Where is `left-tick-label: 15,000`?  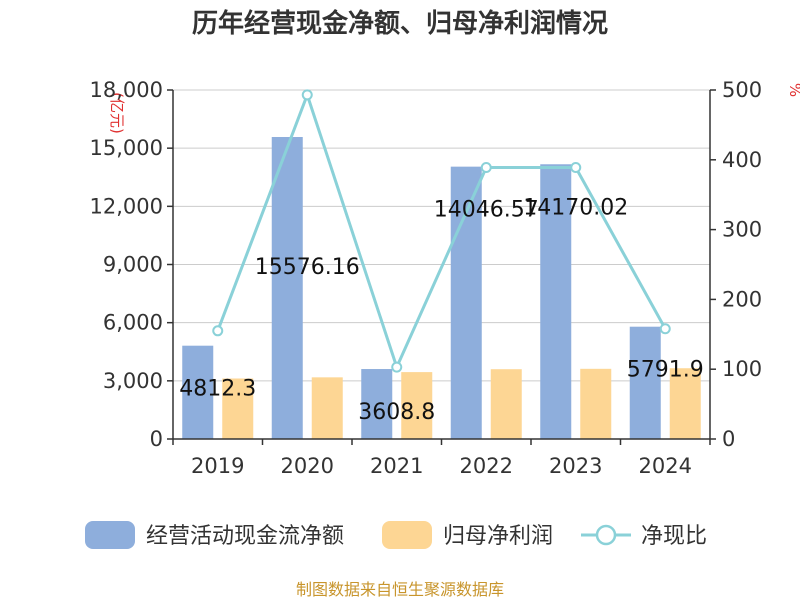 left-tick-label: 15,000 is located at coordinates (126, 148).